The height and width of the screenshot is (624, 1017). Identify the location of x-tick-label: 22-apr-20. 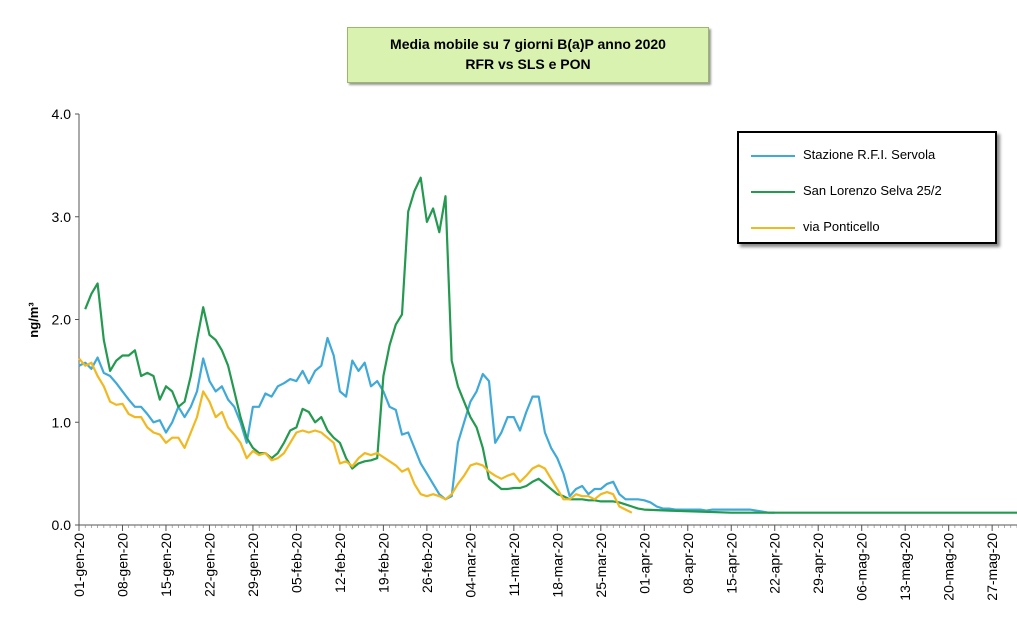
(775, 563).